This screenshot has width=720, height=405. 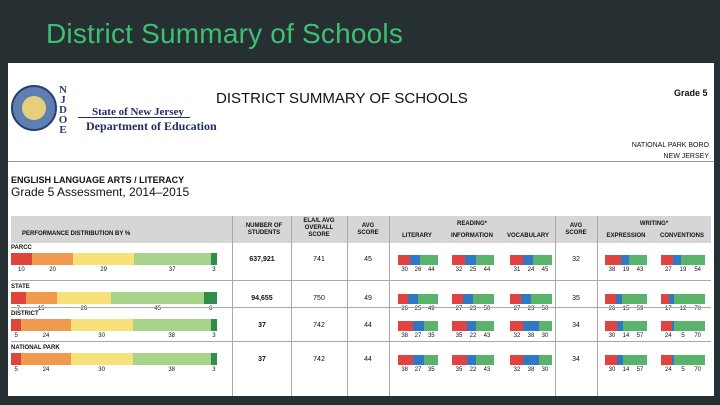 I want to click on ela-avg-overall-score: 750, so click(x=319, y=298).